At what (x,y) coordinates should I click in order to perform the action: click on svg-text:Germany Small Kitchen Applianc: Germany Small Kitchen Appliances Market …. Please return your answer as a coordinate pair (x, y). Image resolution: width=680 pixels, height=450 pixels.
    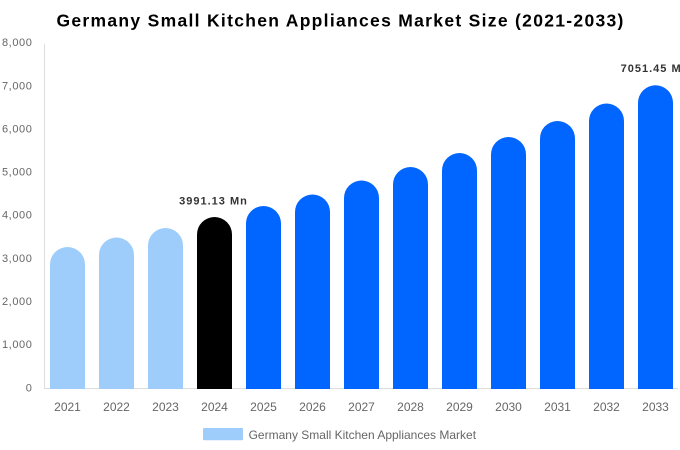
    Looking at the image, I should click on (340, 21).